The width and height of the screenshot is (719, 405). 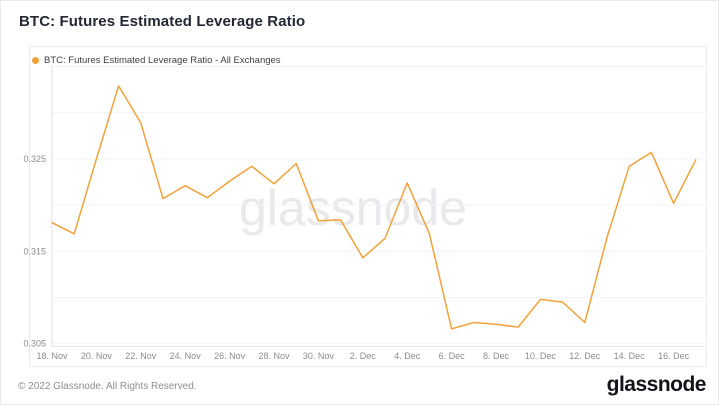 What do you see at coordinates (52, 356) in the screenshot?
I see `x-tick-label: 18. Nov` at bounding box center [52, 356].